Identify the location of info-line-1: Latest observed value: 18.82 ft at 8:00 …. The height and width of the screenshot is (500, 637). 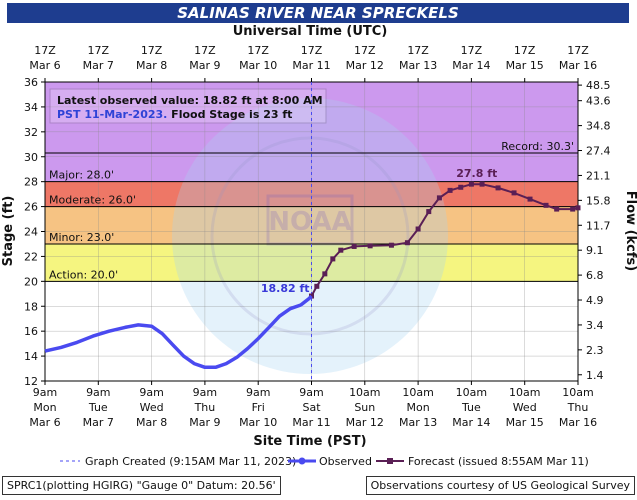
(190, 100).